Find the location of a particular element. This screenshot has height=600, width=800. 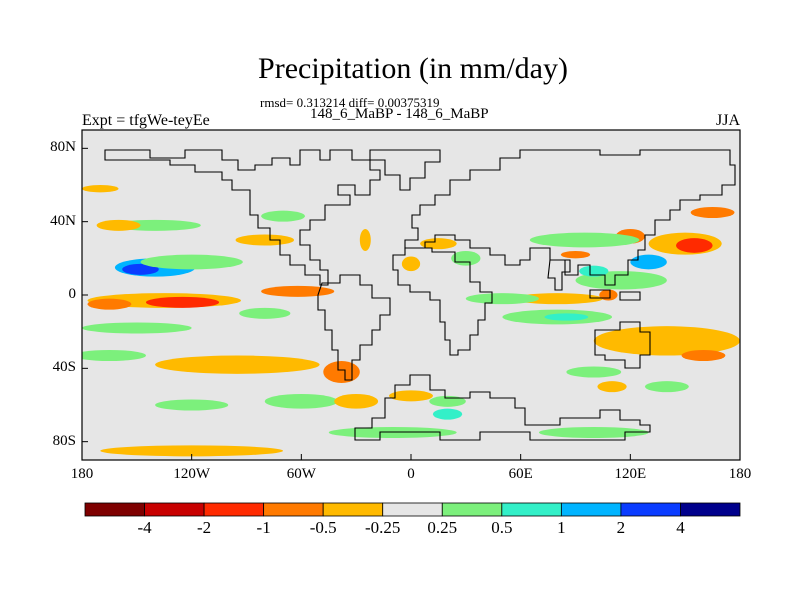

colorbar-level-3: -0.5 is located at coordinates (323, 527).